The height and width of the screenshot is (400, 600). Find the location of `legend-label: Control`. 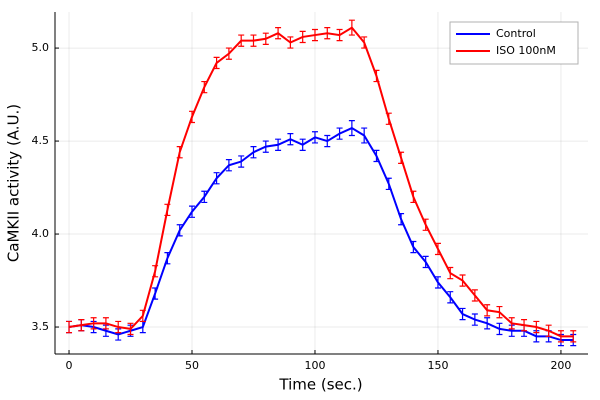

legend-label: Control is located at coordinates (516, 33).